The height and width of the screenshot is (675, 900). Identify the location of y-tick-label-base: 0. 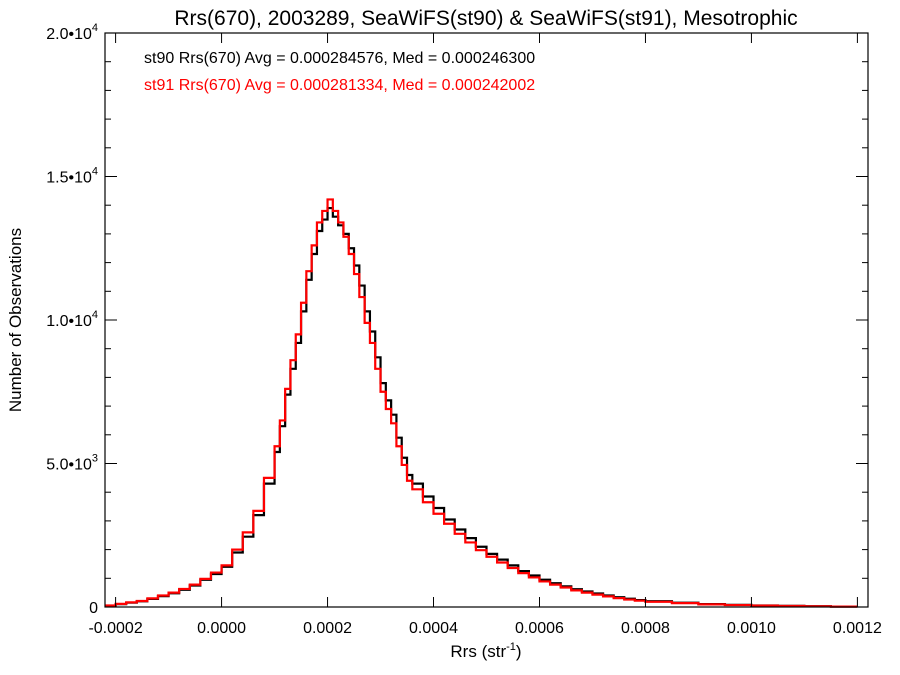
(93, 608).